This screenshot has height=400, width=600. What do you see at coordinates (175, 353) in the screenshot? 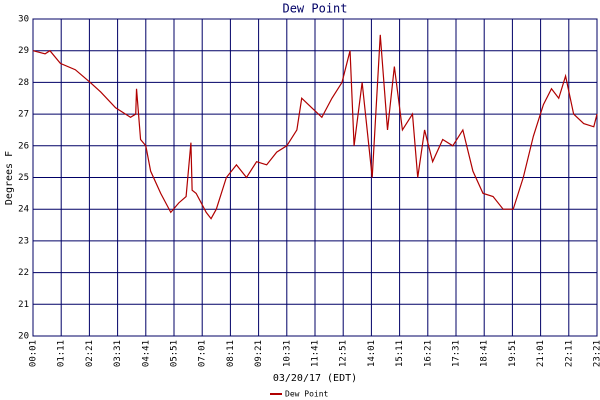
I see `x-tick-label: 05:51` at bounding box center [175, 353].